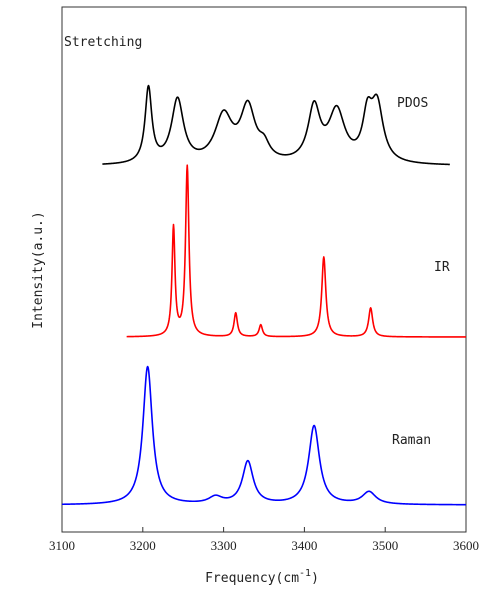 Image resolution: width=489 pixels, height=591 pixels. I want to click on x-axis-label-unit-suffix: ), so click(315, 578).